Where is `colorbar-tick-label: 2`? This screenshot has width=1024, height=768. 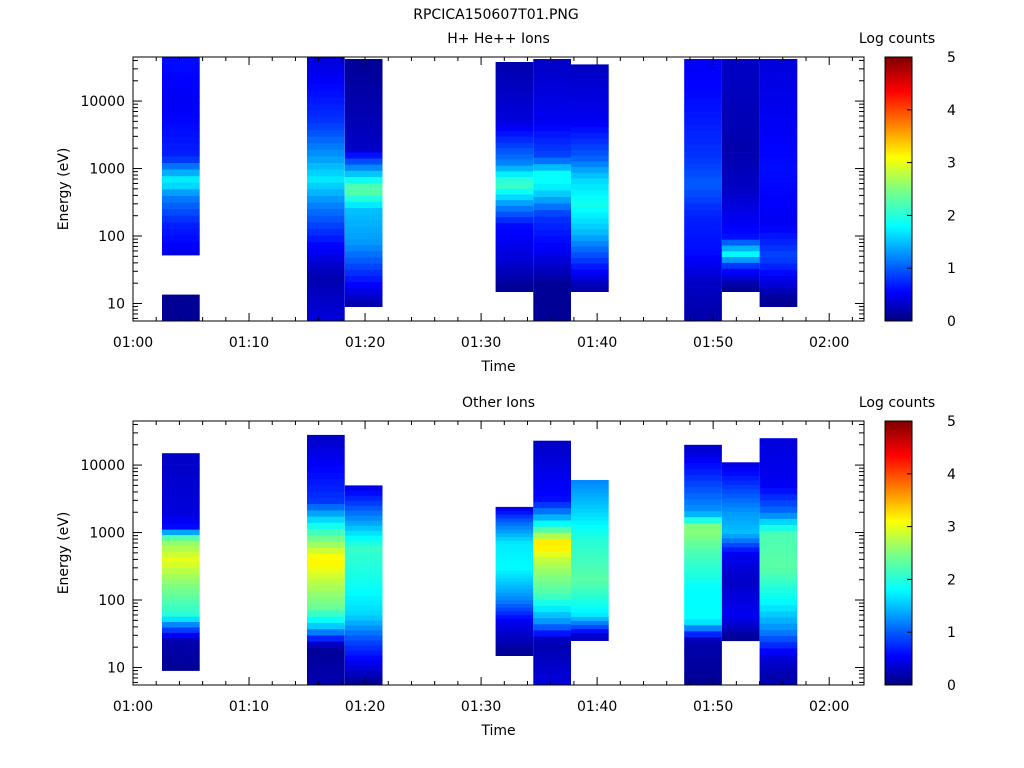
colorbar-tick-label: 2 is located at coordinates (951, 216).